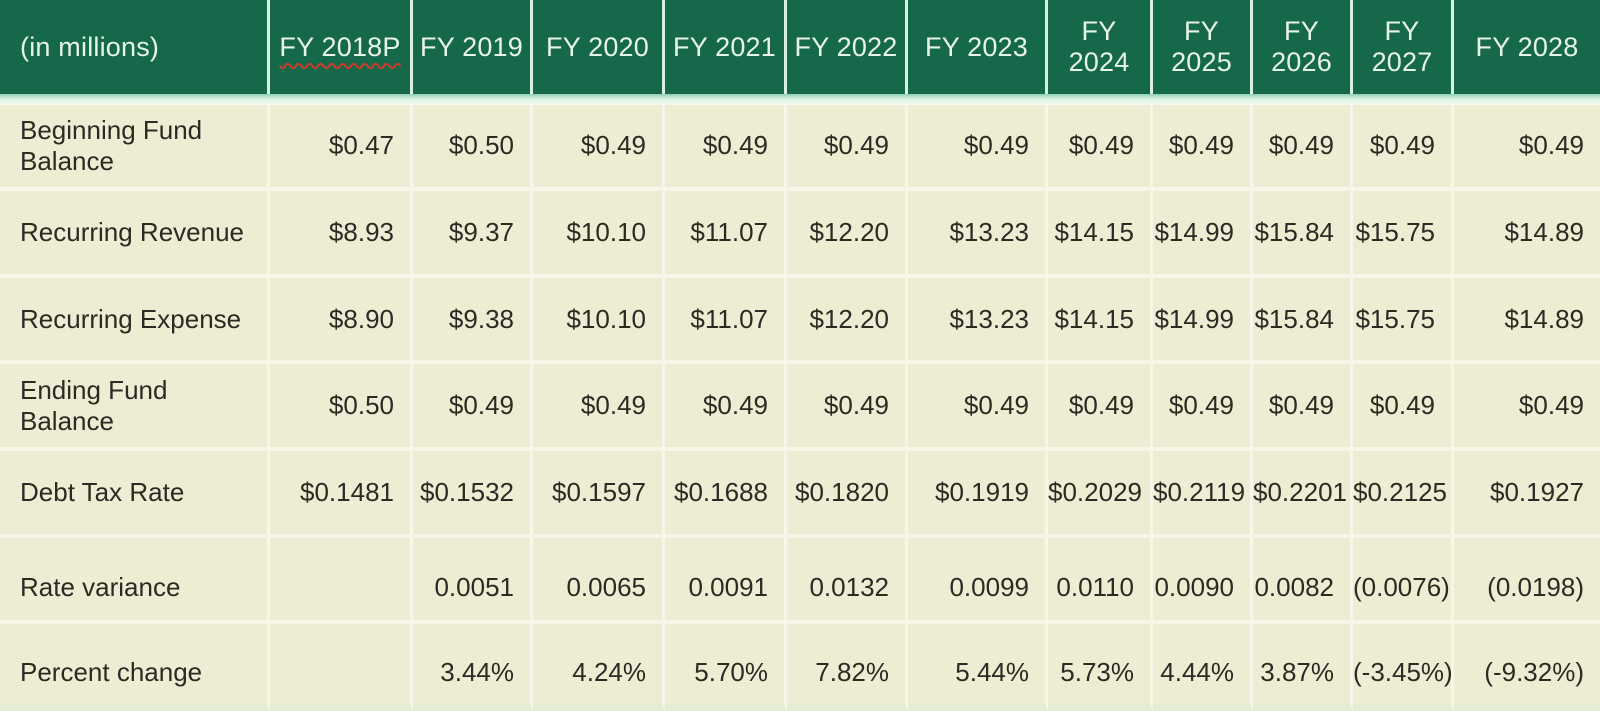 The image size is (1600, 711). What do you see at coordinates (135, 581) in the screenshot?
I see `row-label: Rate variance` at bounding box center [135, 581].